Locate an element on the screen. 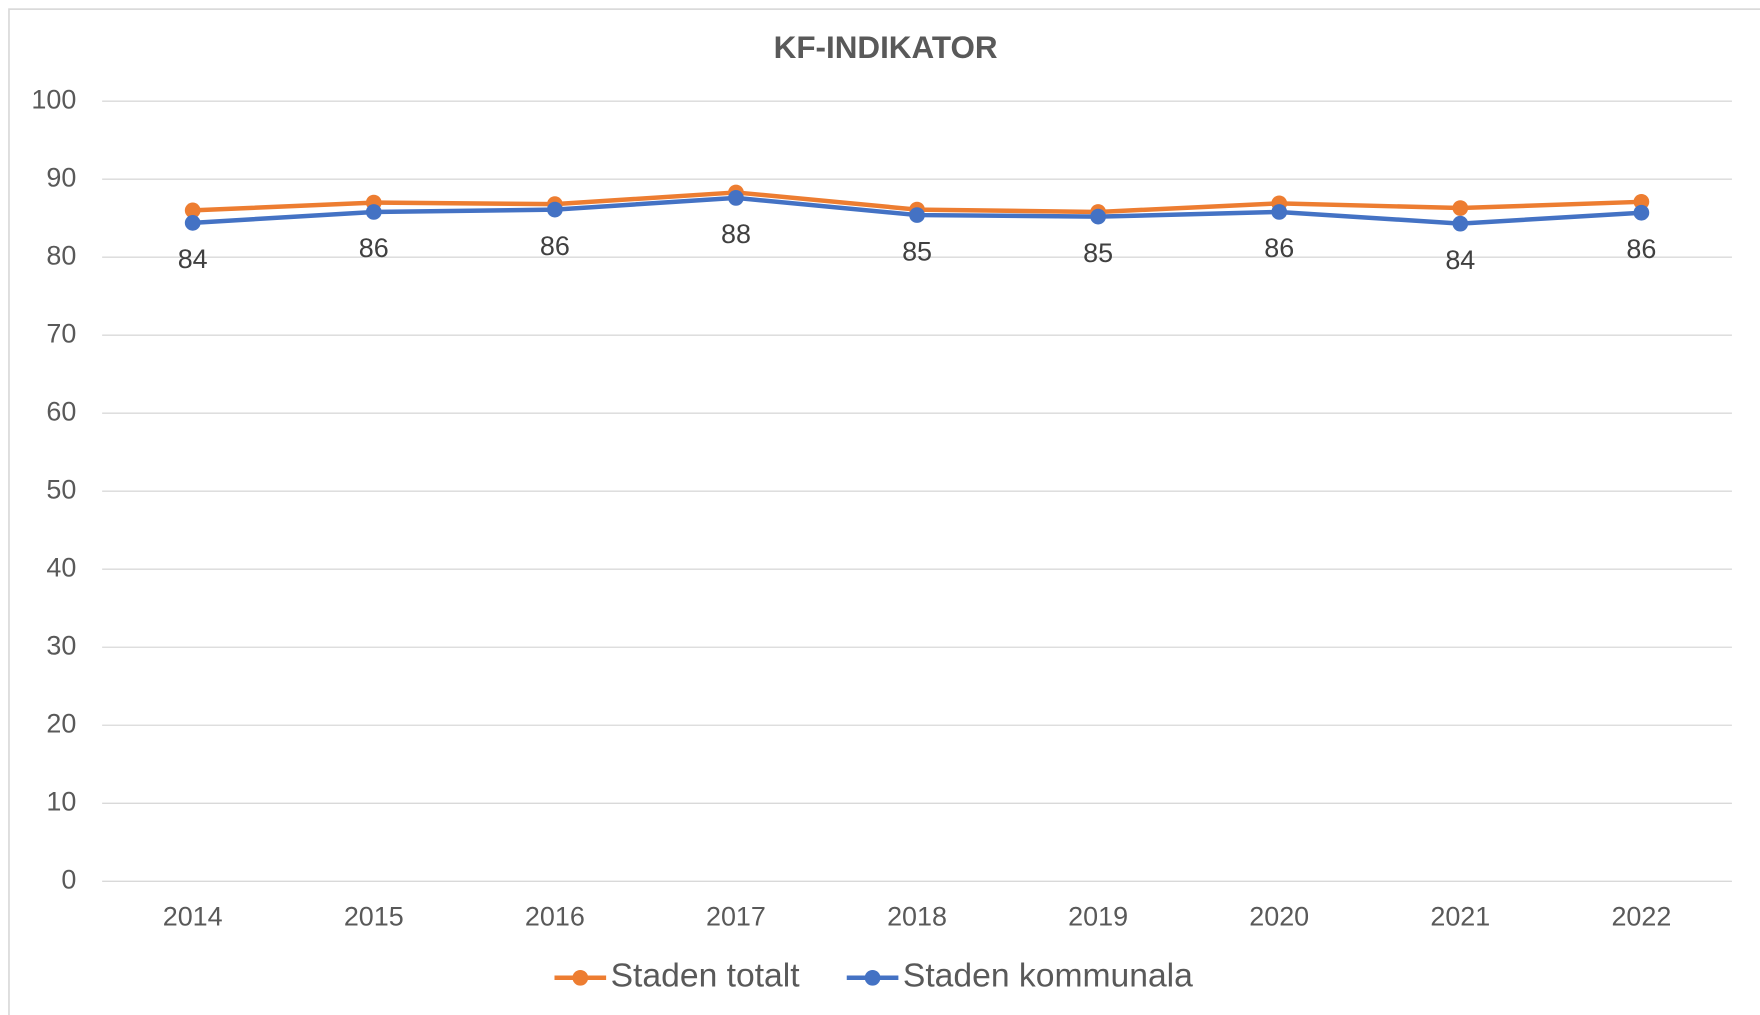  legend-label: Staden totalt is located at coordinates (706, 976).